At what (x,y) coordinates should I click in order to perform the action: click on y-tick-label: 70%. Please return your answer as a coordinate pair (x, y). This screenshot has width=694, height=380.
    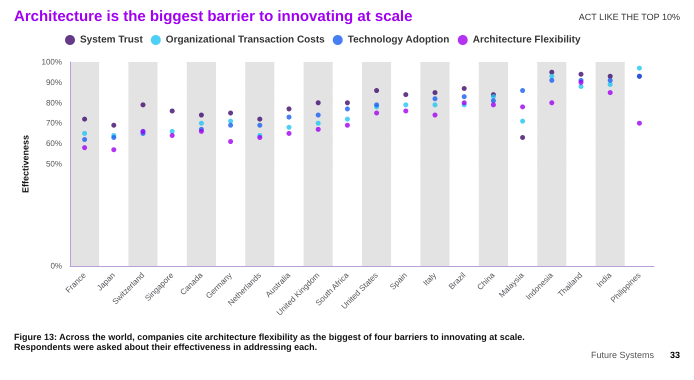
    Looking at the image, I should click on (54, 123).